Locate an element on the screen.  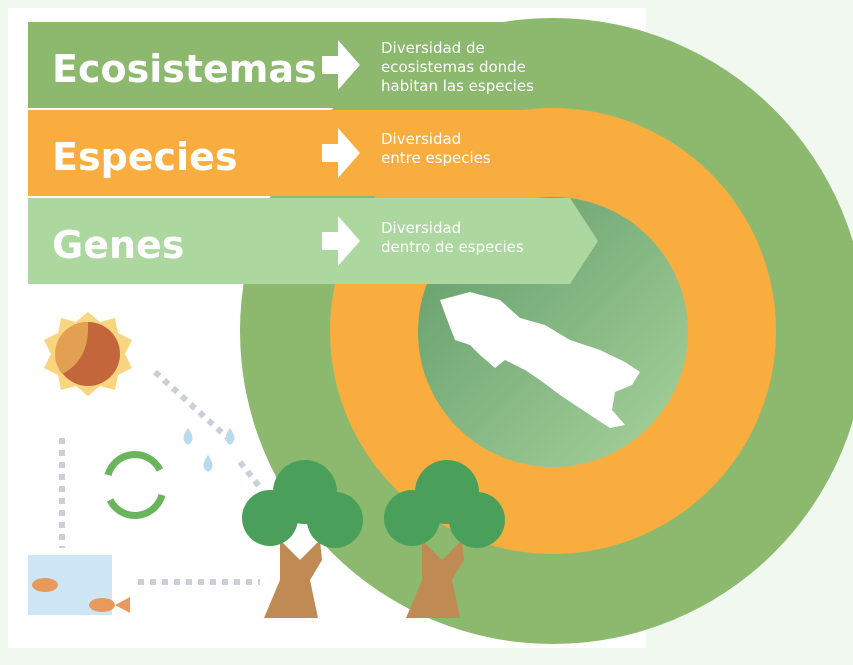
band-ecosystems is located at coordinates (313, 65).